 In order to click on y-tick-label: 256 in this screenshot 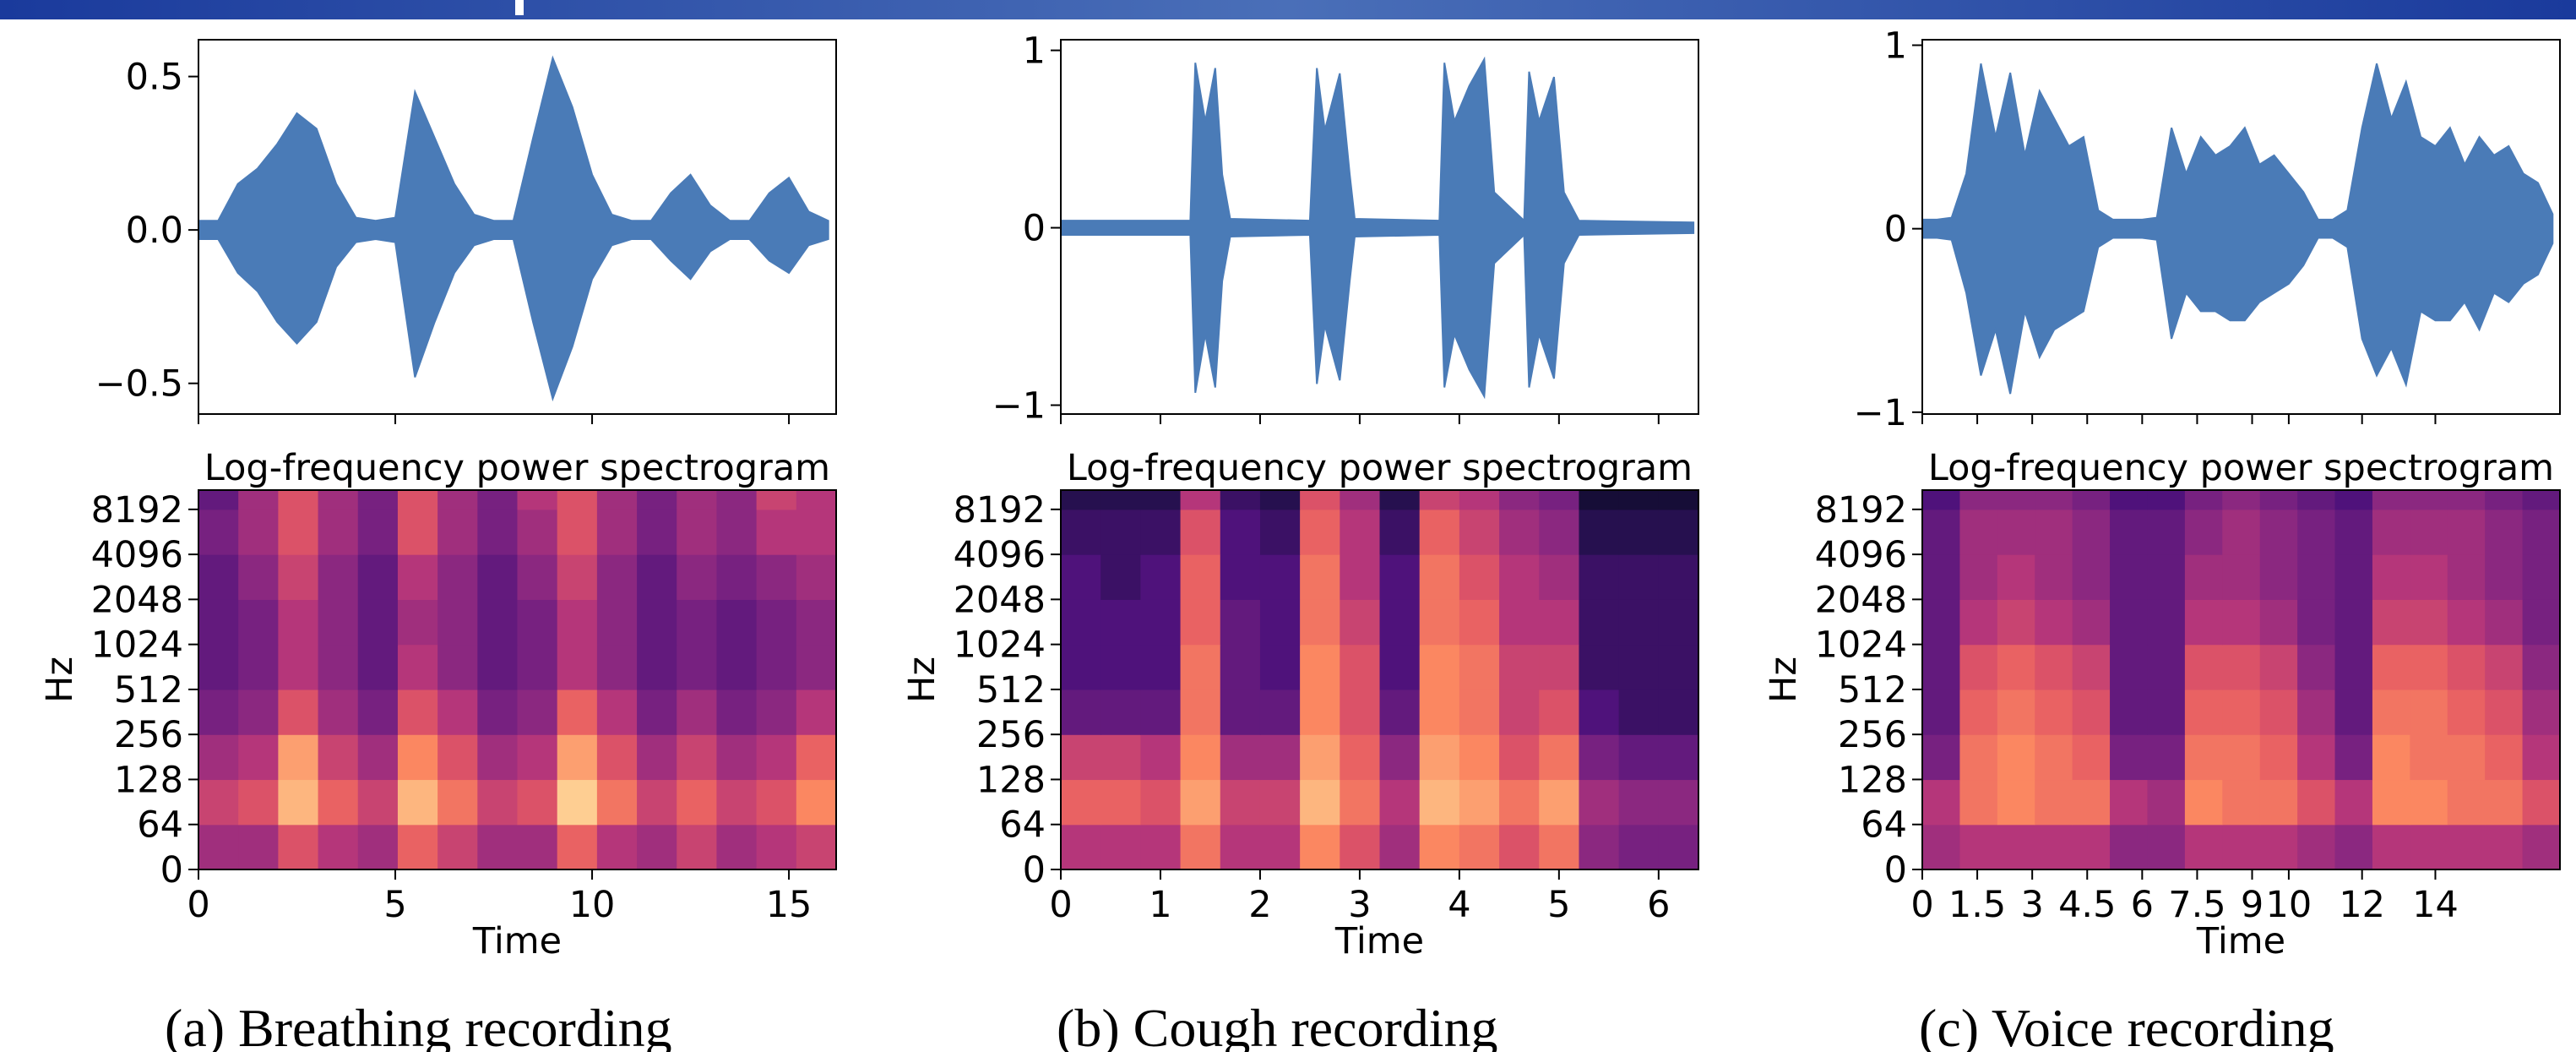, I will do `click(1872, 735)`.